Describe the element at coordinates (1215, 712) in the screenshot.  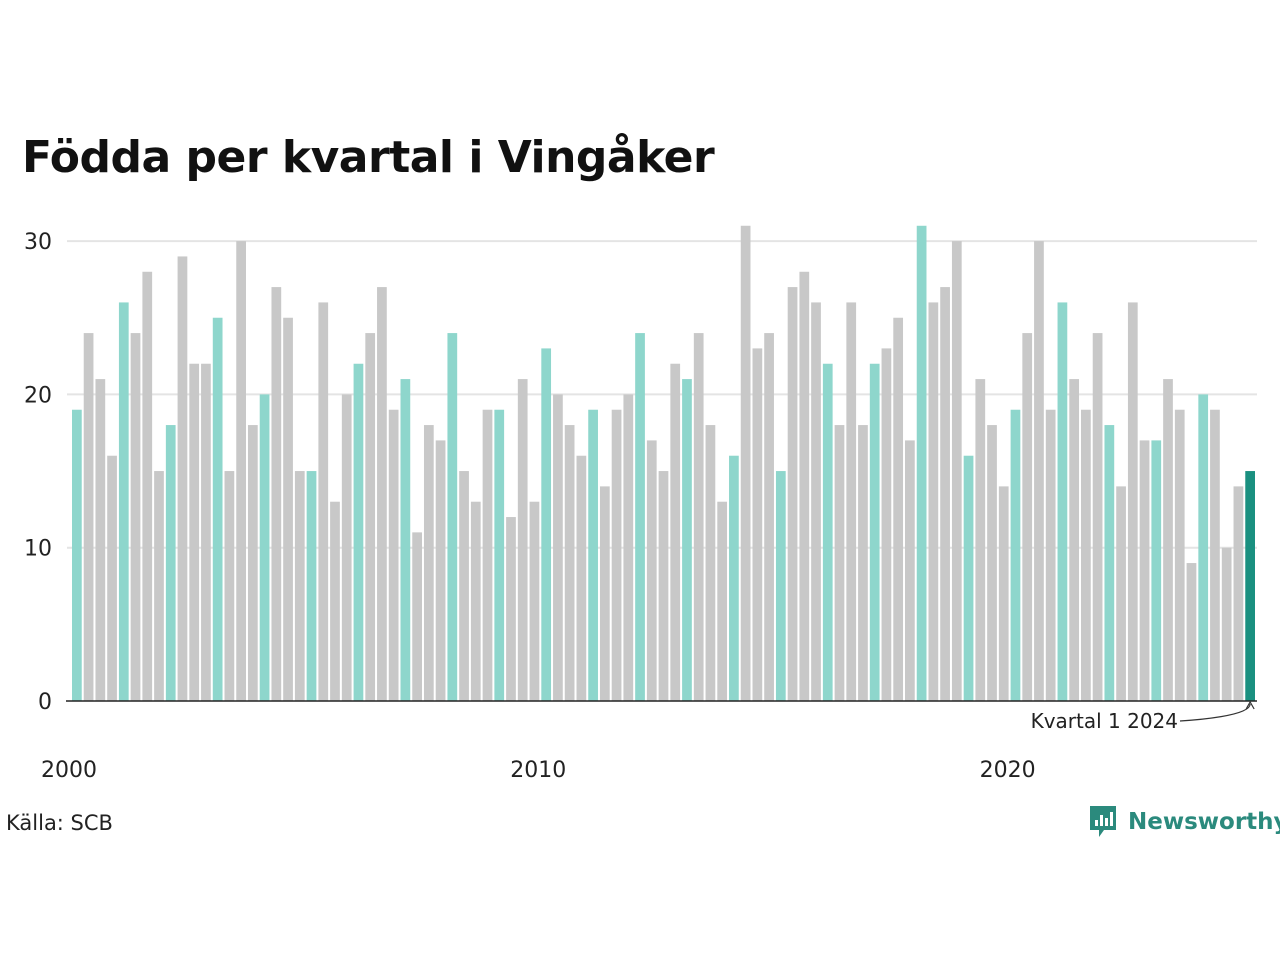
I see `annotation-arrow` at that location.